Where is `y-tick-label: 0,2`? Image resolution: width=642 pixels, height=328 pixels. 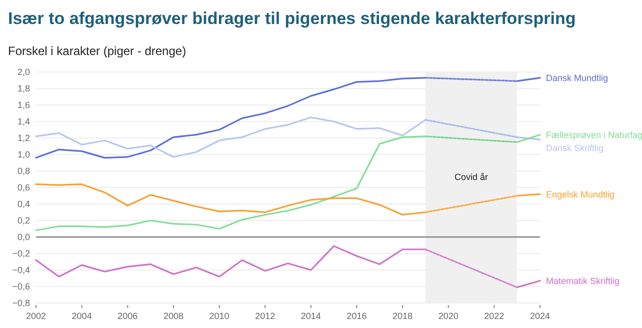 y-tick-label: 0,2 is located at coordinates (23, 221).